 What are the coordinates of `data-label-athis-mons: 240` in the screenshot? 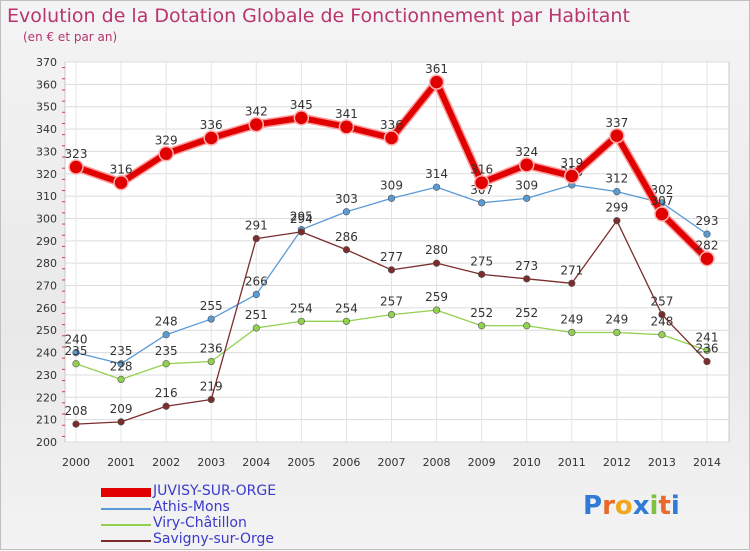 It's located at (76, 340).